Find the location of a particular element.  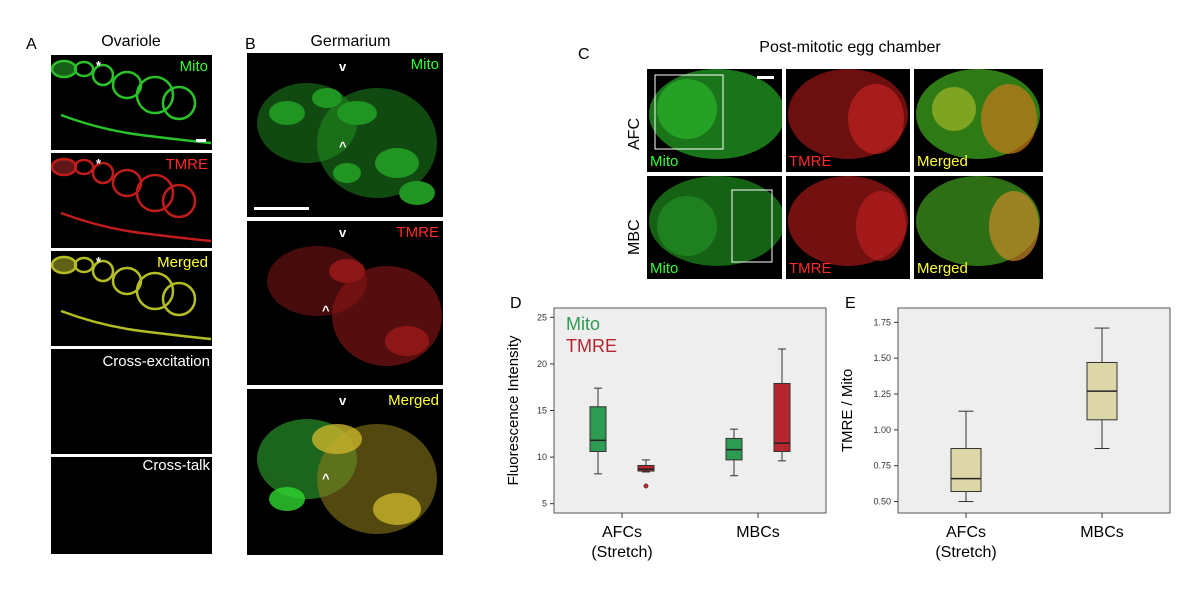

y-axis-label: TMRE / Mito is located at coordinates (848, 410).